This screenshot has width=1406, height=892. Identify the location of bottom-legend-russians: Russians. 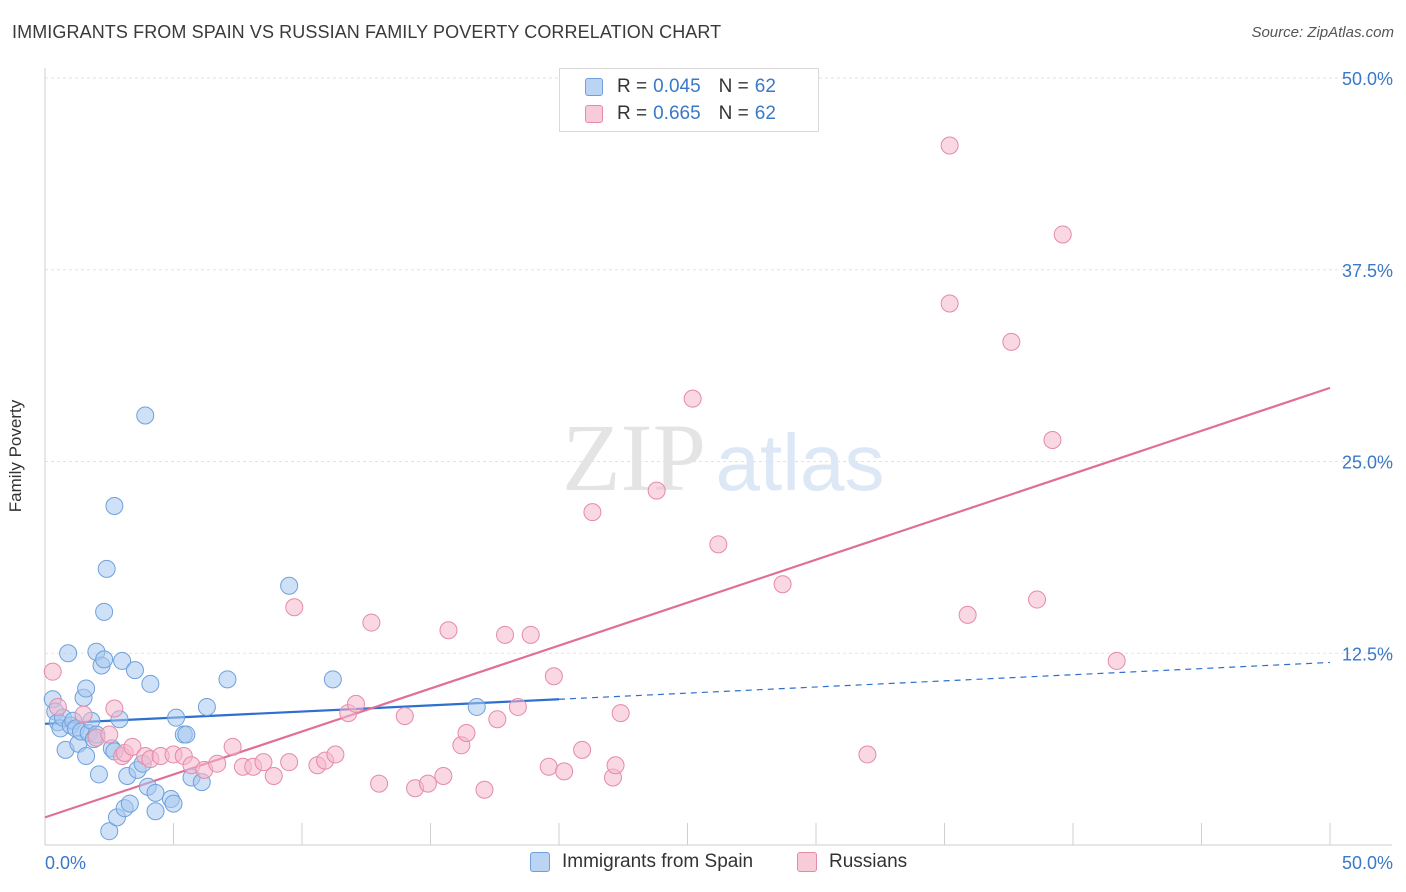
(852, 862).